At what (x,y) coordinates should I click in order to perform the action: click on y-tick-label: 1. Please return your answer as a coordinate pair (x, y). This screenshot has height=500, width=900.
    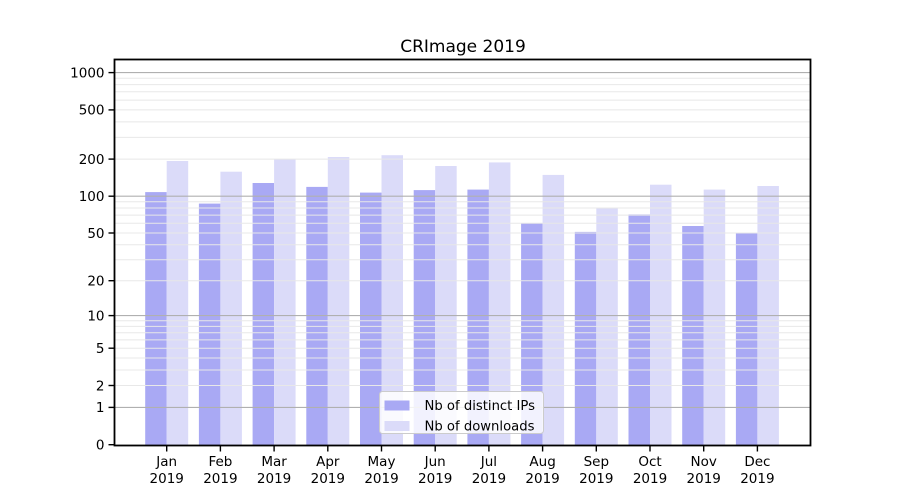
    Looking at the image, I should click on (100, 408).